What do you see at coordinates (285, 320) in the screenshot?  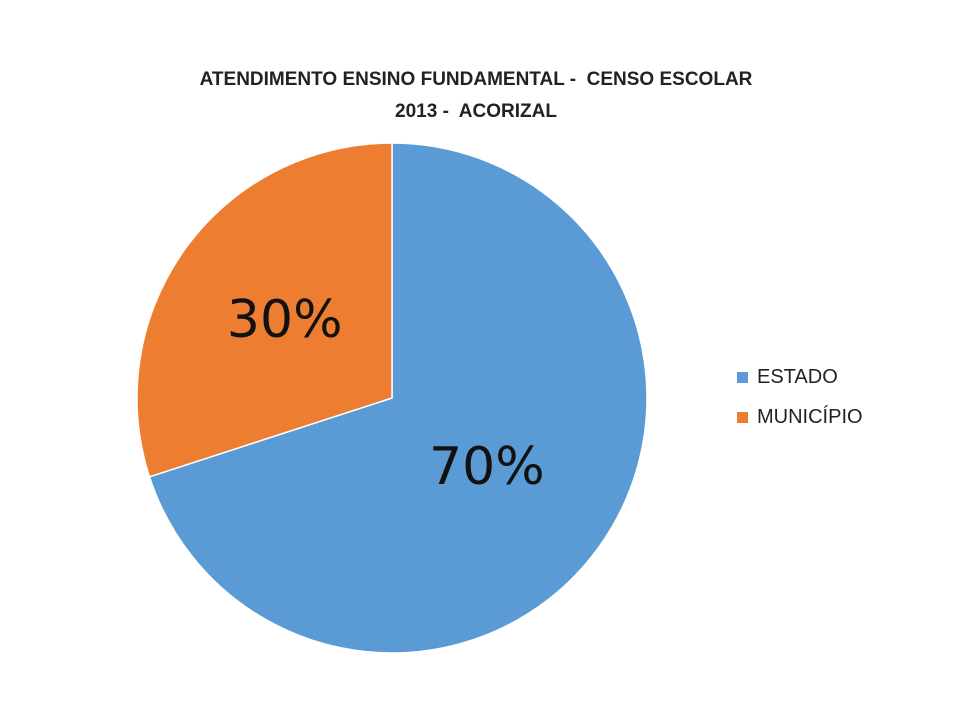 I see `slice-label-municipio: 30%` at bounding box center [285, 320].